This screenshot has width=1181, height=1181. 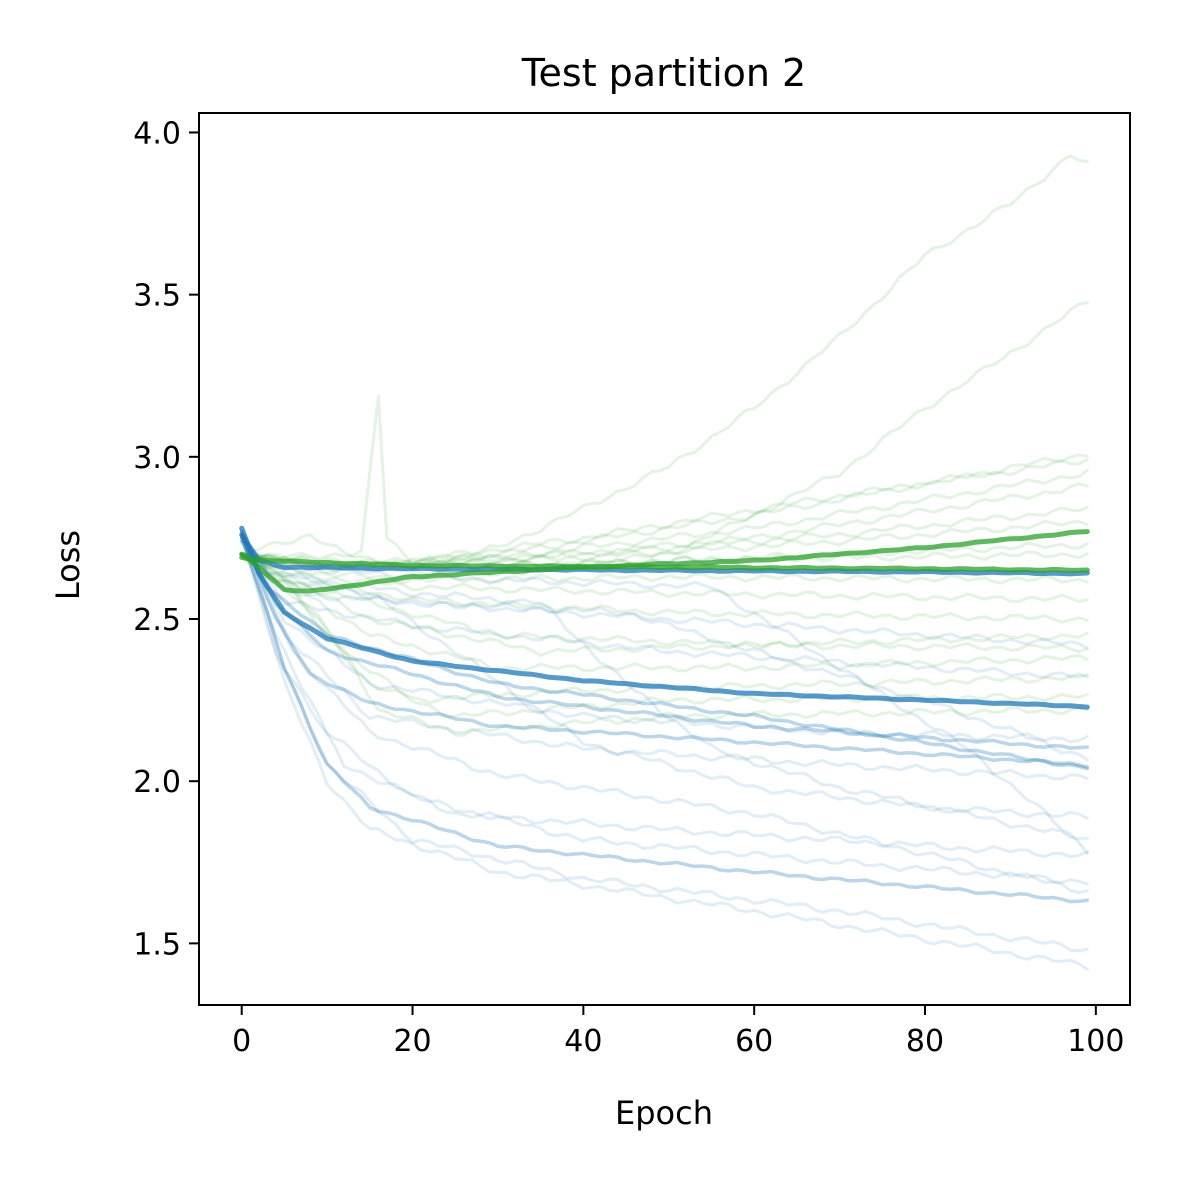 What do you see at coordinates (1095, 1041) in the screenshot?
I see `x-tick-label-5: 100` at bounding box center [1095, 1041].